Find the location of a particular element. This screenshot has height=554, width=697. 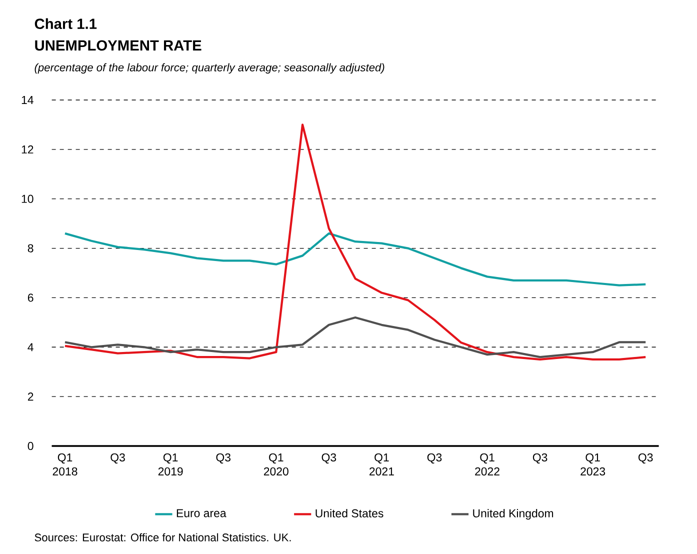

x-tick-label: Q1 2020 is located at coordinates (276, 464).